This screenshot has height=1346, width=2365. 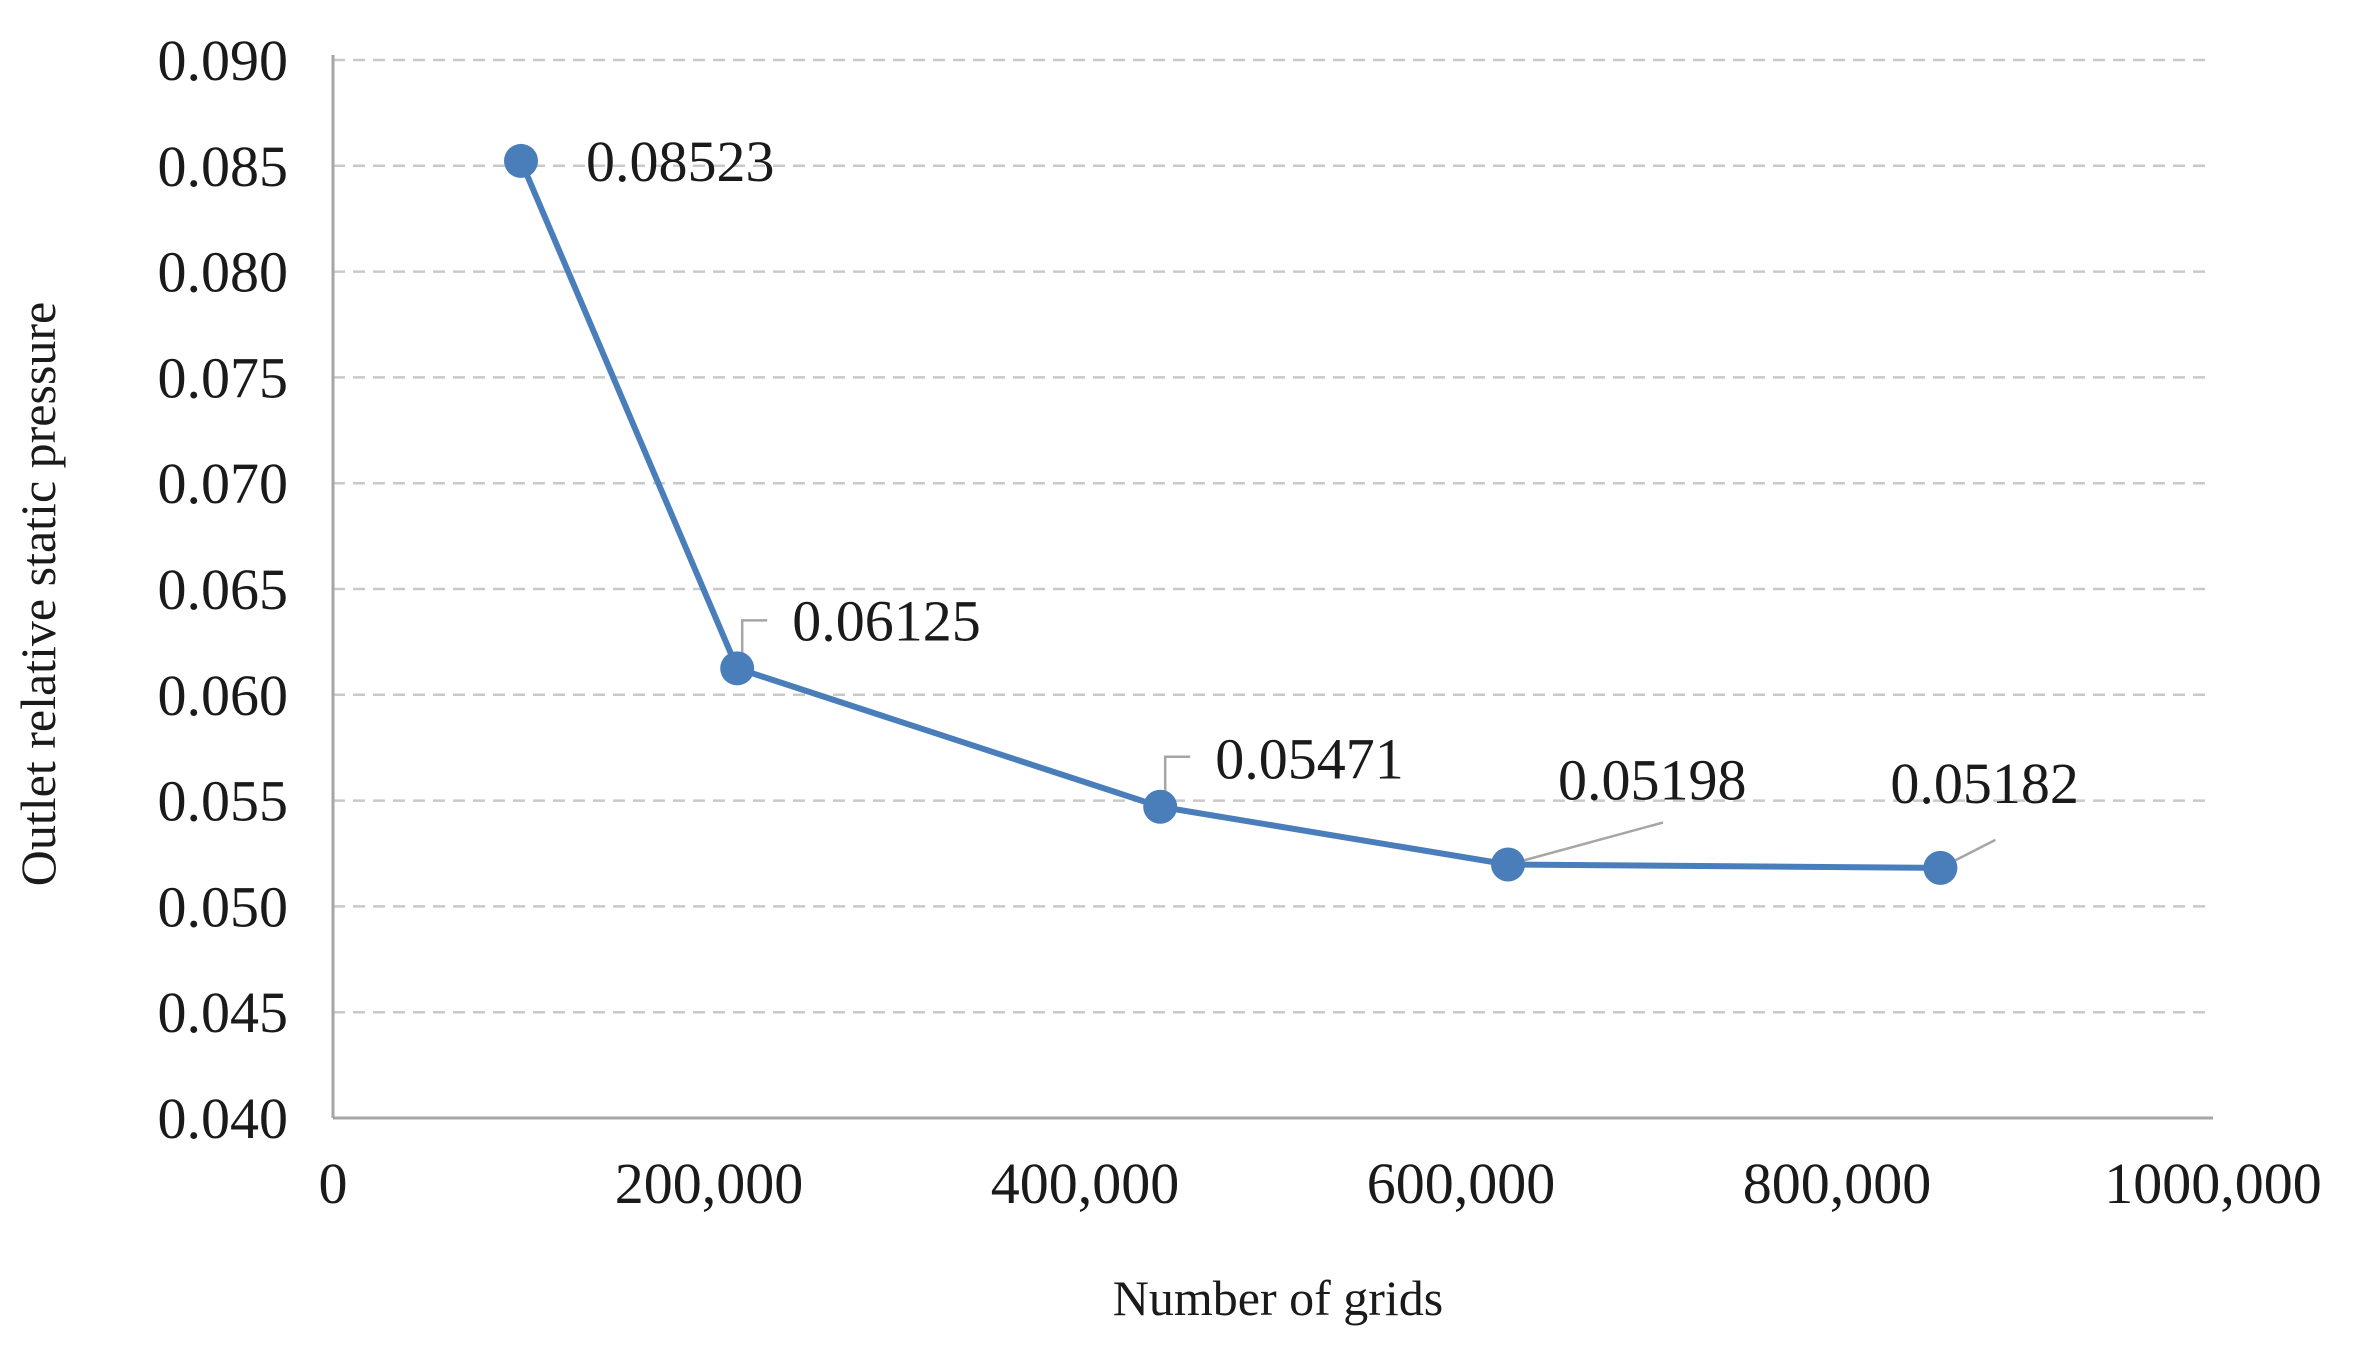 I want to click on x-tick-label: 0, so click(x=333, y=1183).